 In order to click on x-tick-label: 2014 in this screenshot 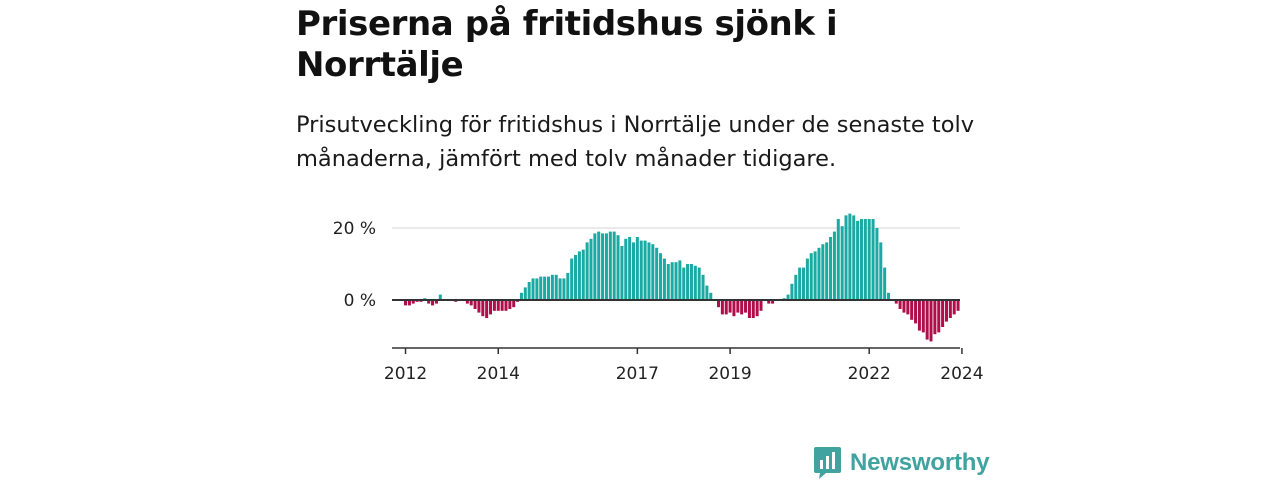, I will do `click(498, 374)`.